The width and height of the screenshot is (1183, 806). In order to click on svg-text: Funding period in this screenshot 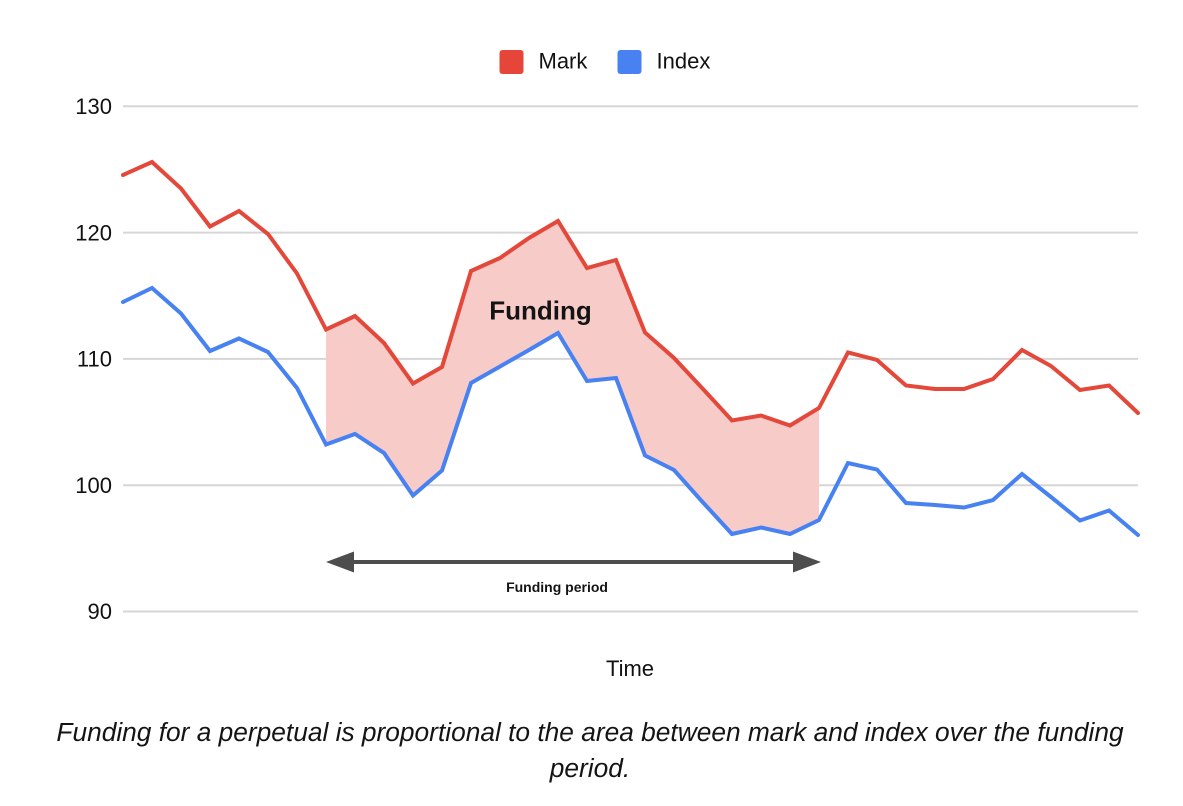, I will do `click(557, 587)`.